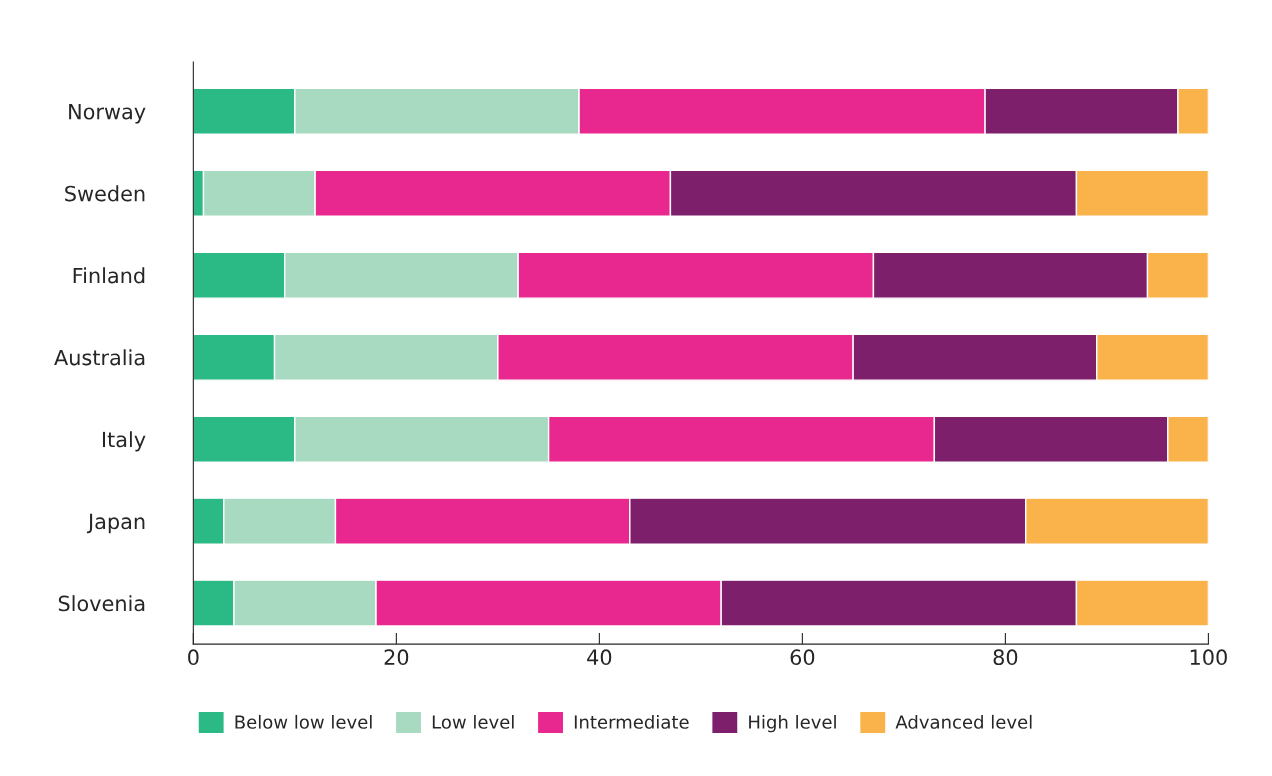 The width and height of the screenshot is (1272, 776). Describe the element at coordinates (963, 721) in the screenshot. I see `legend-label: Advanced level` at that location.